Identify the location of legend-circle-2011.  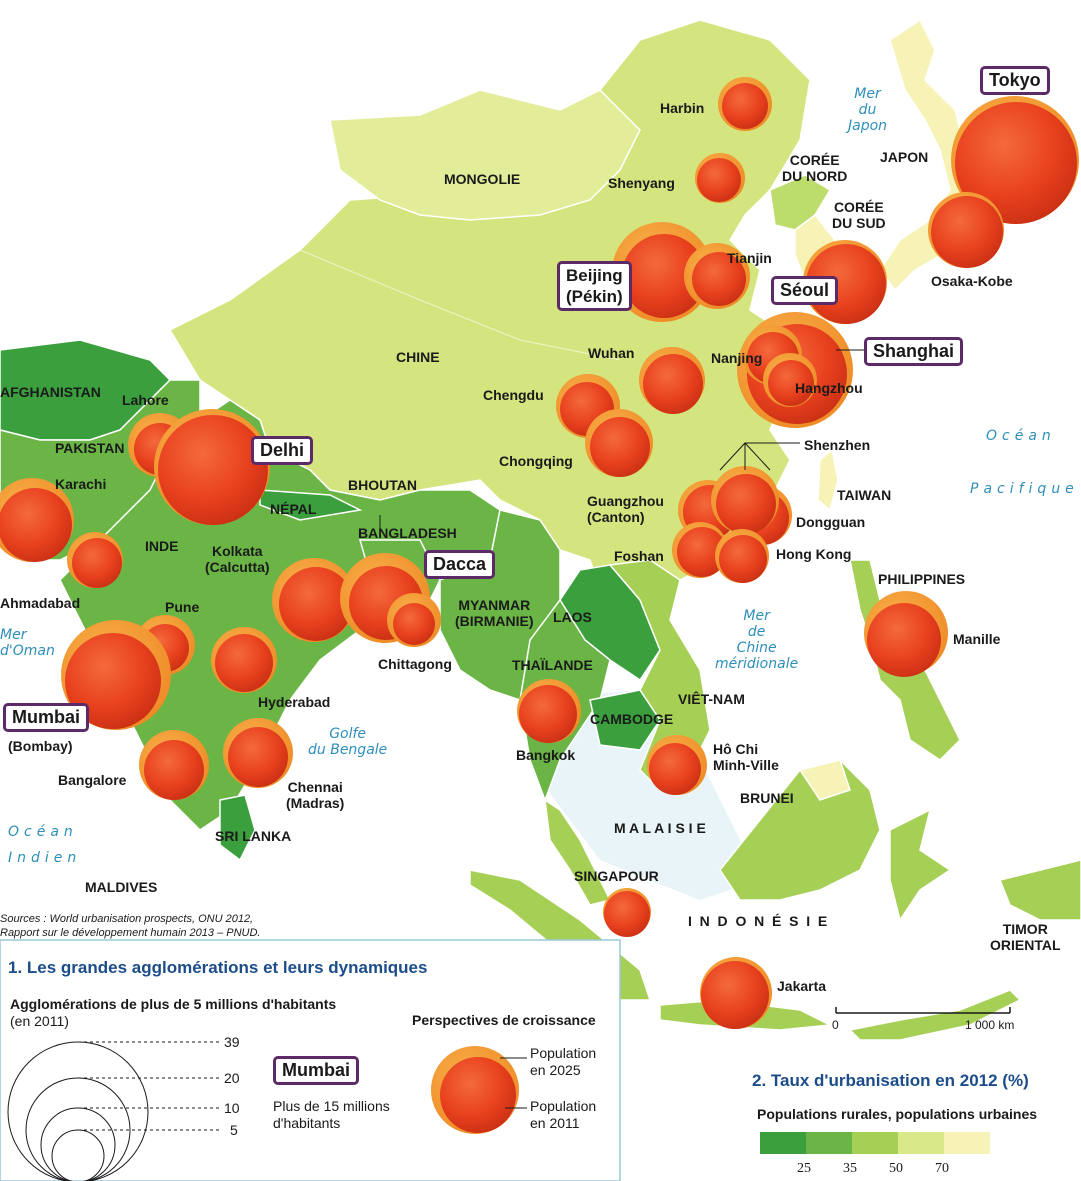
(478, 1095).